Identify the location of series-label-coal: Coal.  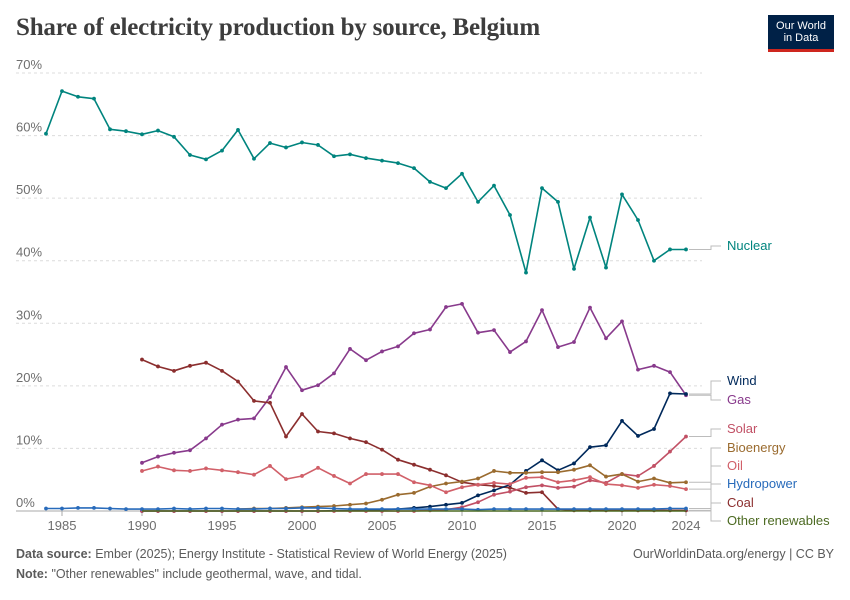
(740, 502).